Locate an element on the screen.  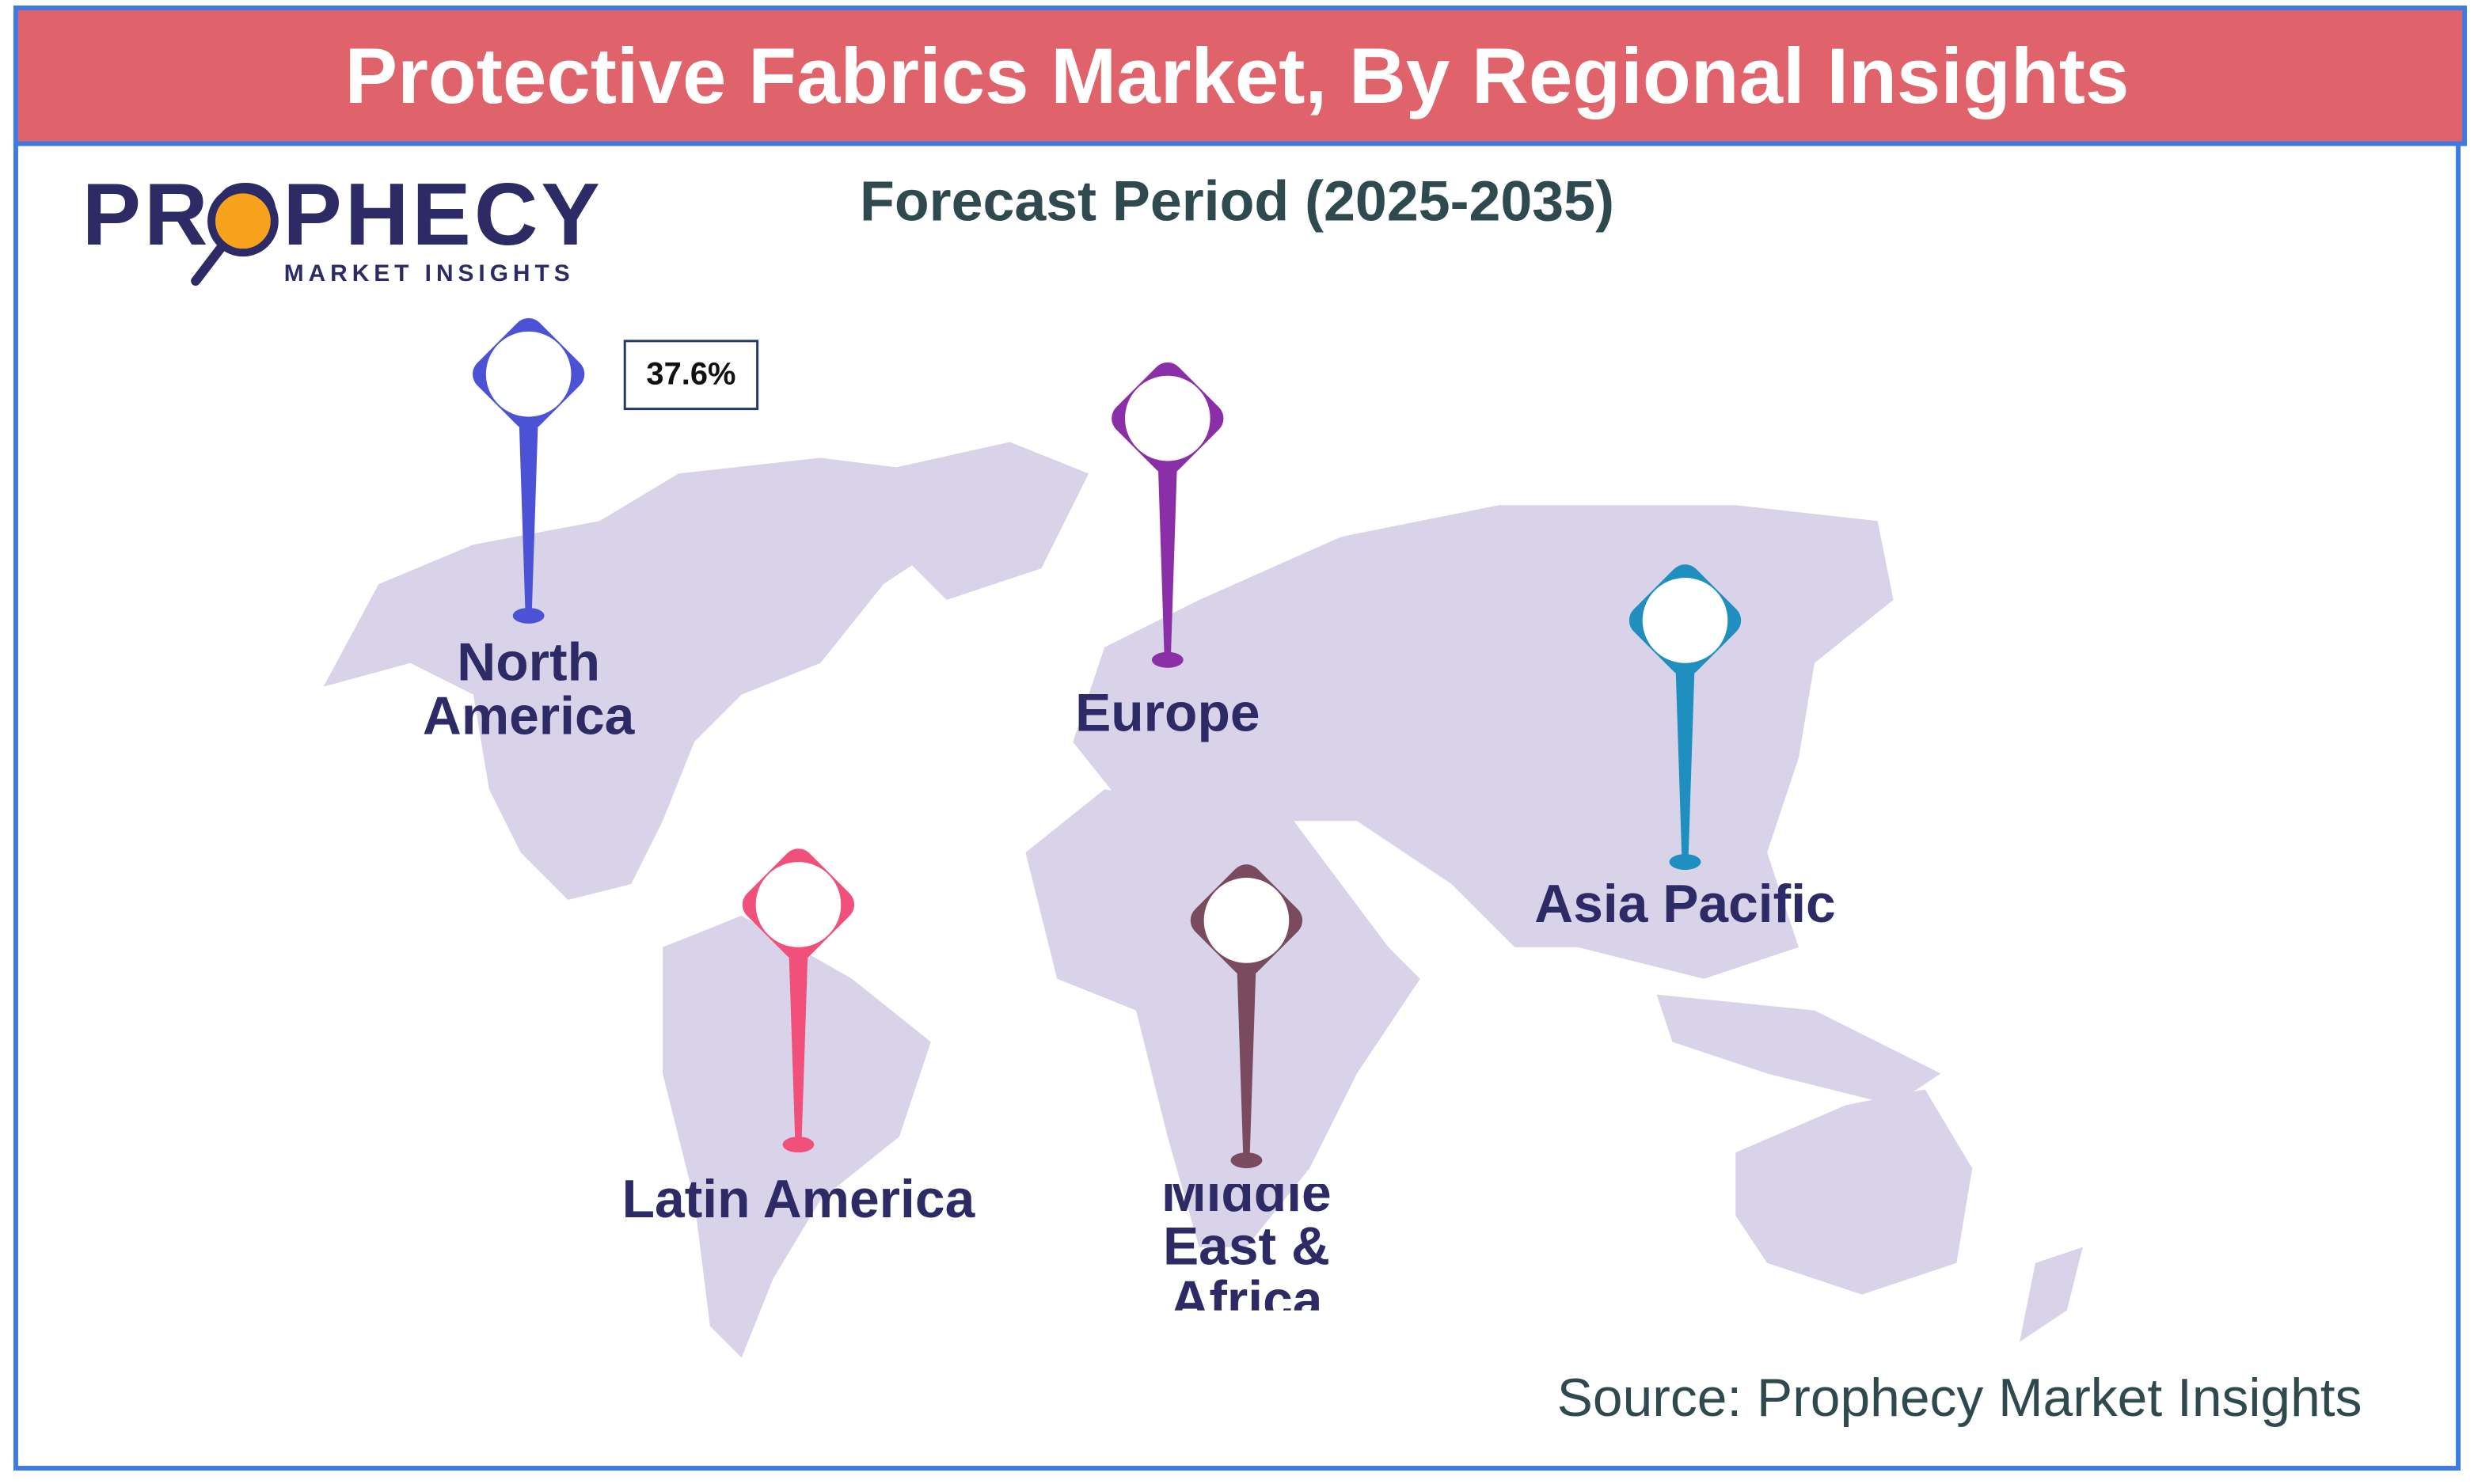
region-label-box: North America is located at coordinates (528, 689).